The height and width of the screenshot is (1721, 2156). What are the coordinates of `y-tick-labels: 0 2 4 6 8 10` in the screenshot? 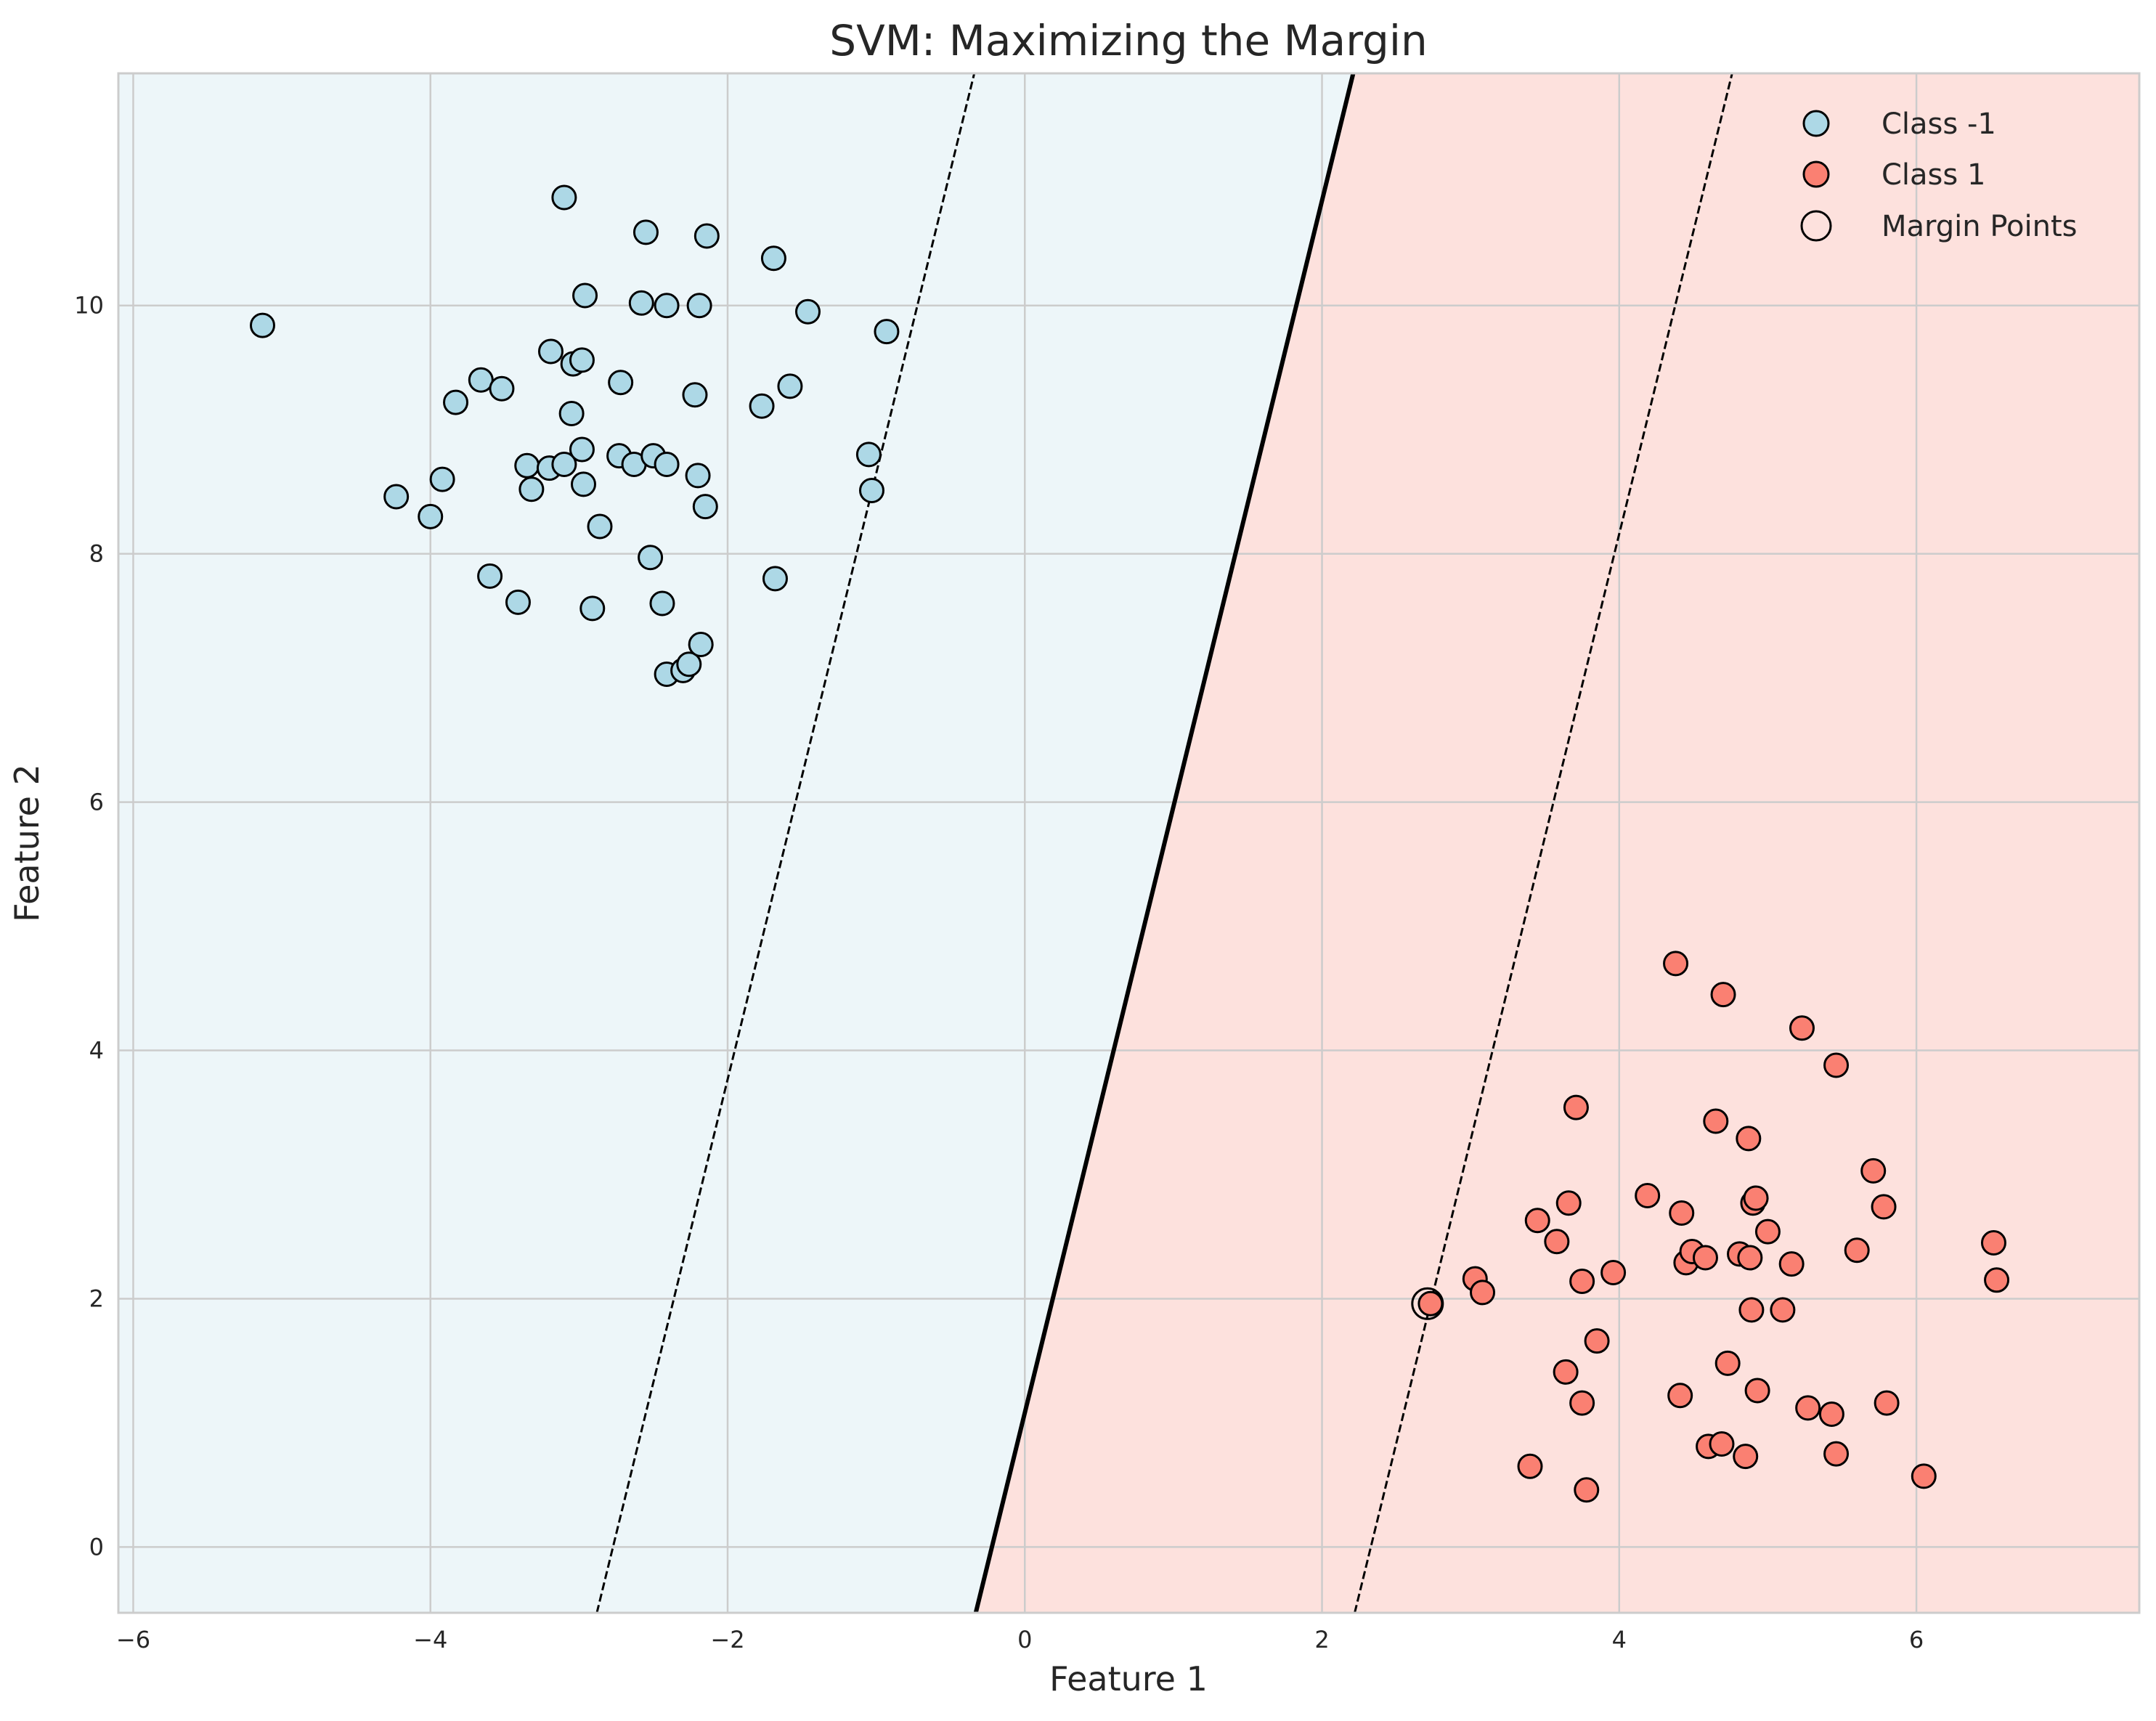 It's located at (89, 926).